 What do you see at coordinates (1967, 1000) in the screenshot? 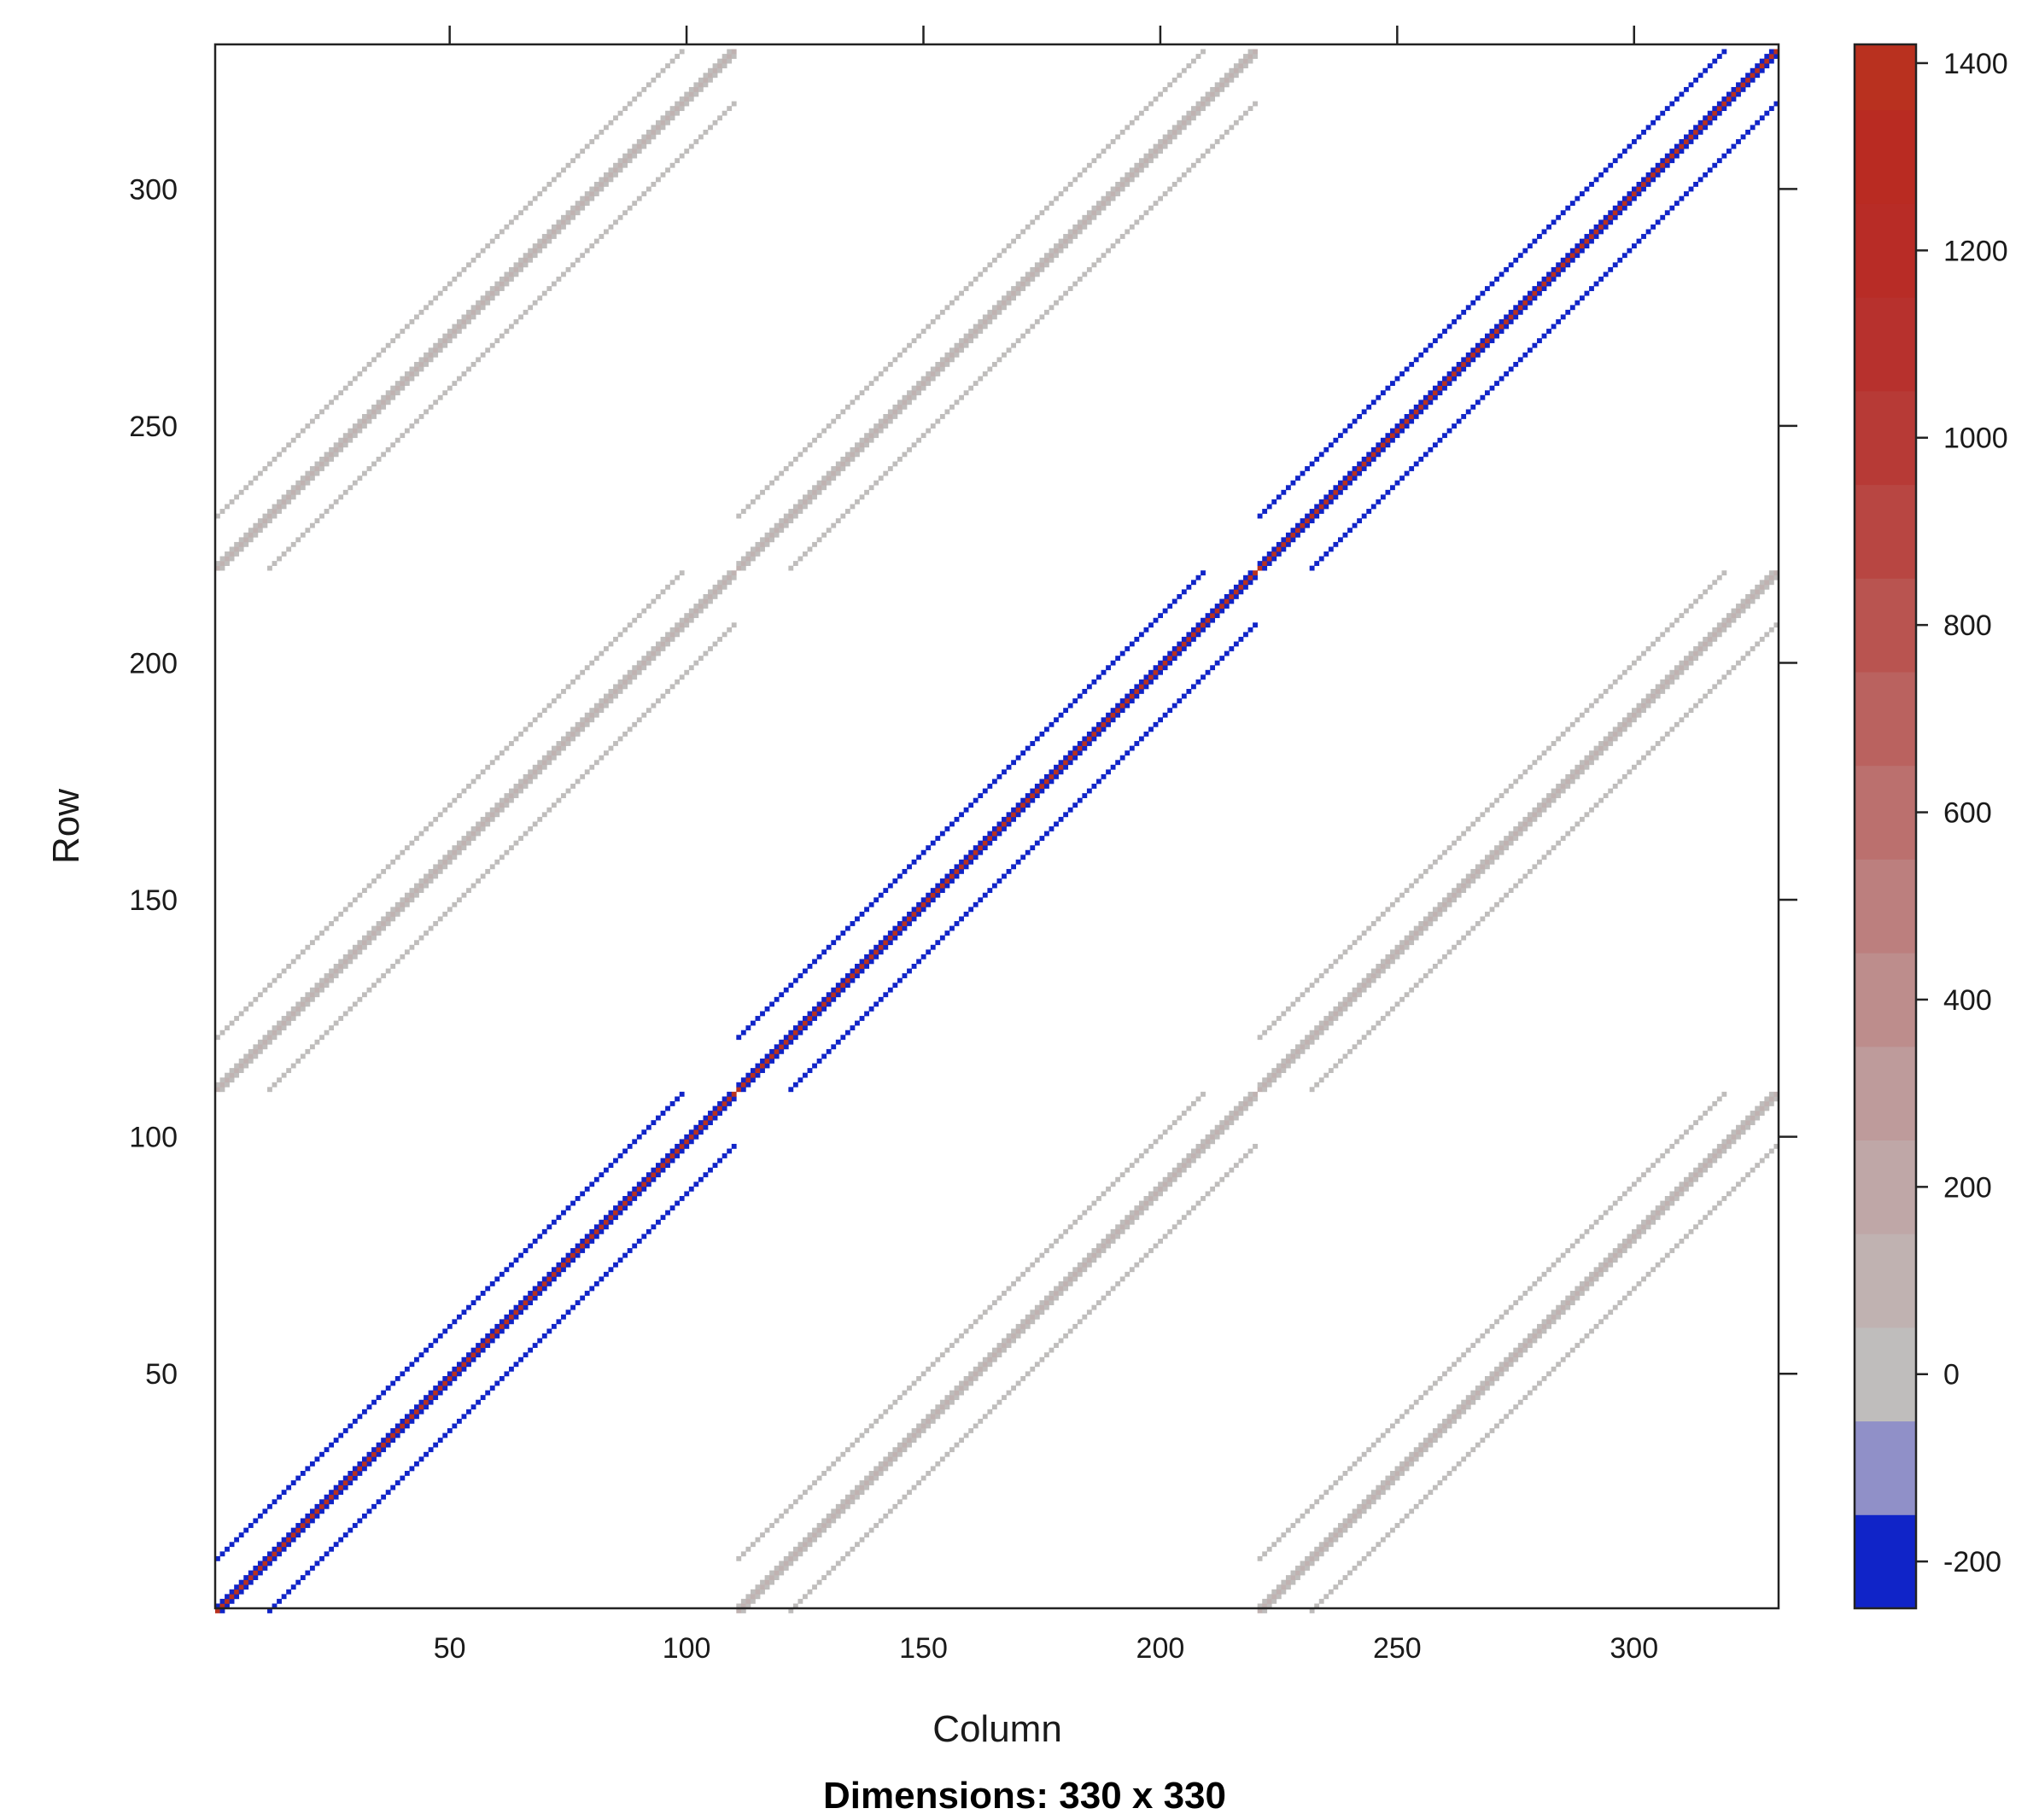
I see `colorbar-tick-label: 400` at bounding box center [1967, 1000].